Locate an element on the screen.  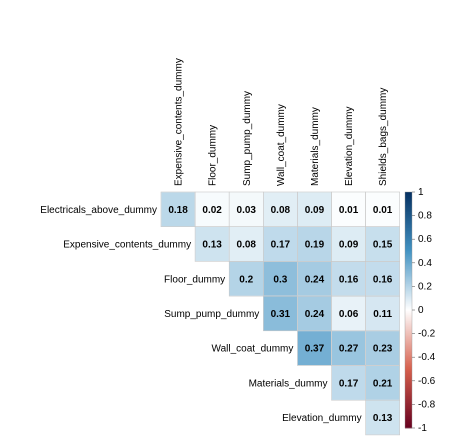
cell-value-label: 0.11 is located at coordinates (382, 314).